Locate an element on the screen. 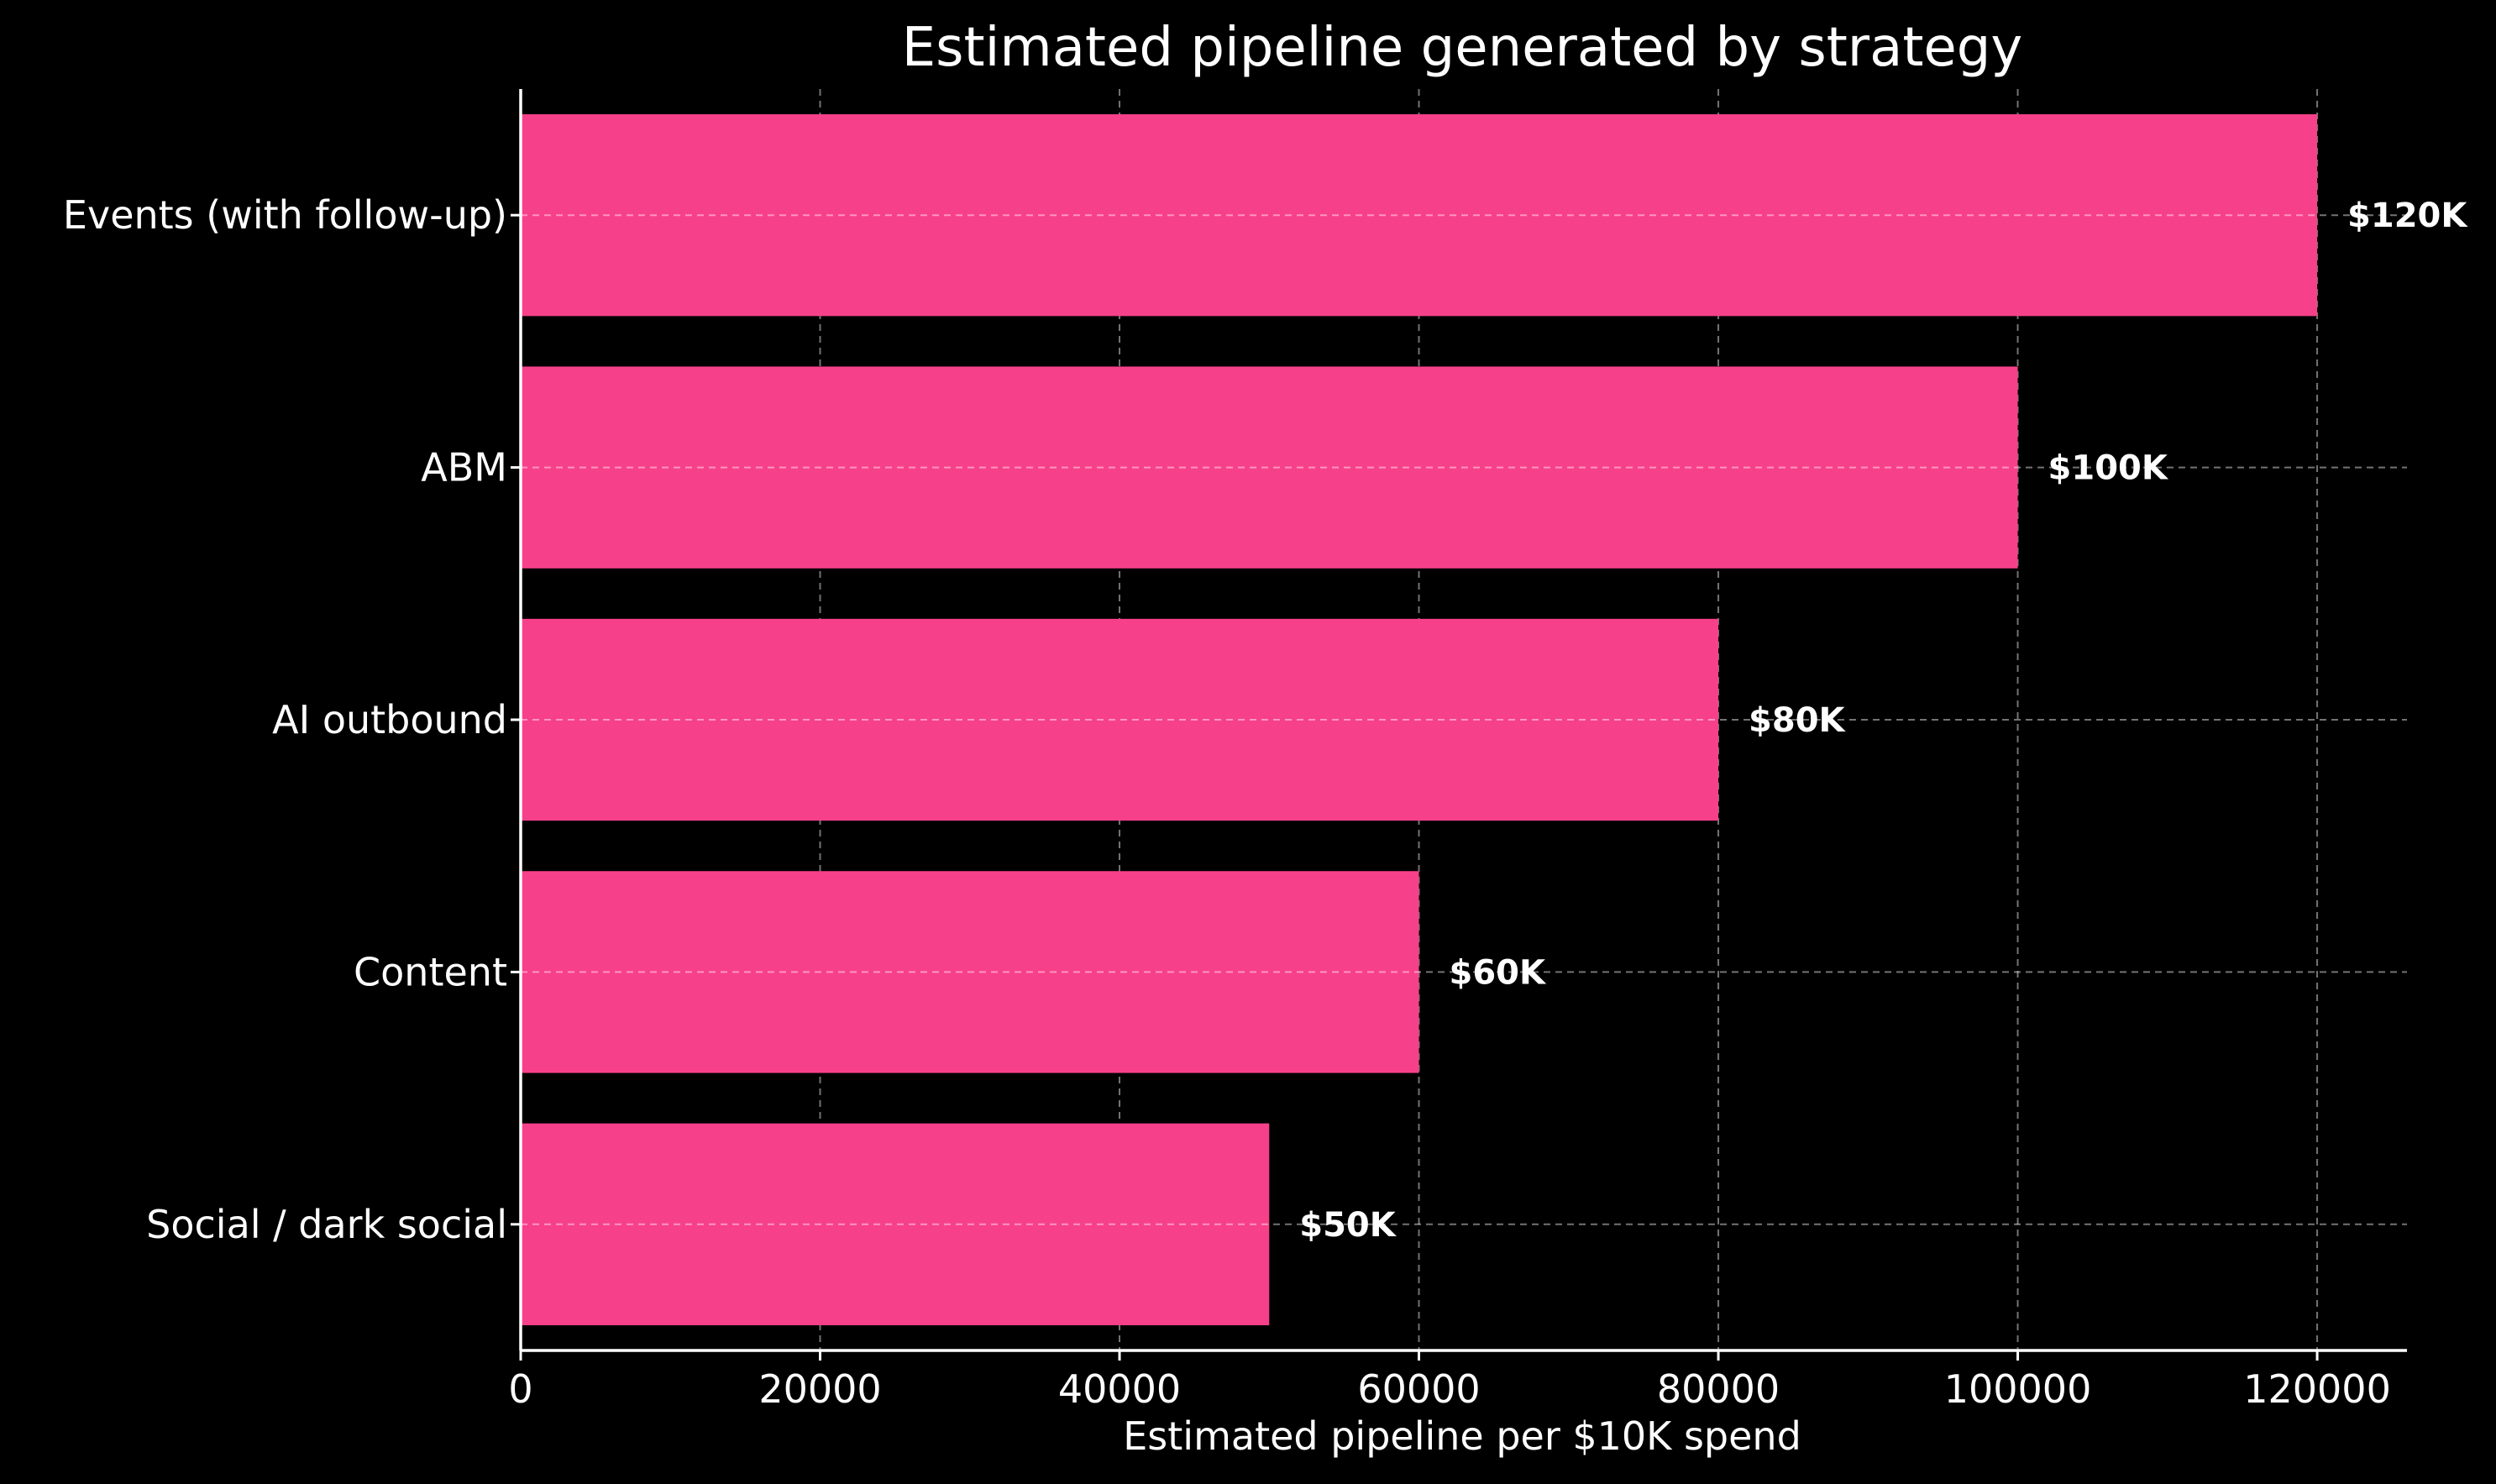 This screenshot has width=2496, height=1484. bar-value-label: $100K is located at coordinates (2108, 468).